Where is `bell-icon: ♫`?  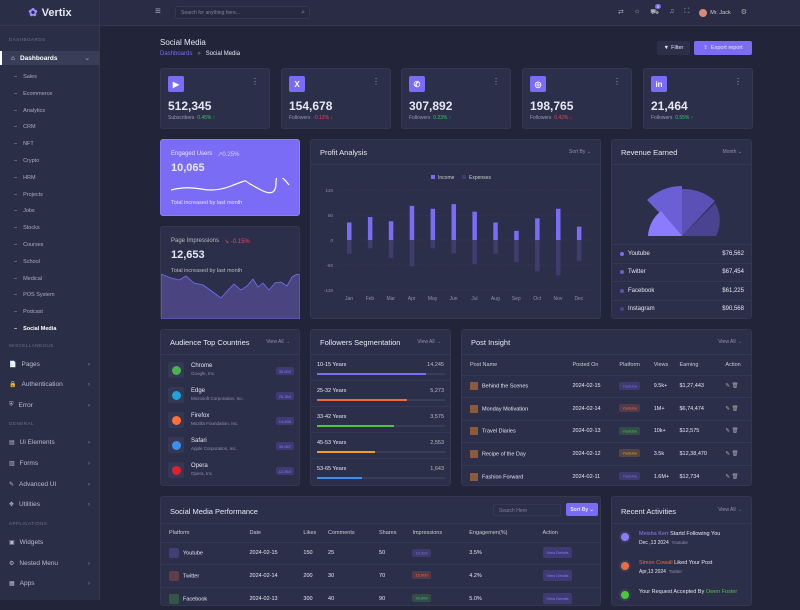
bell-icon: ♫ is located at coordinates (672, 11).